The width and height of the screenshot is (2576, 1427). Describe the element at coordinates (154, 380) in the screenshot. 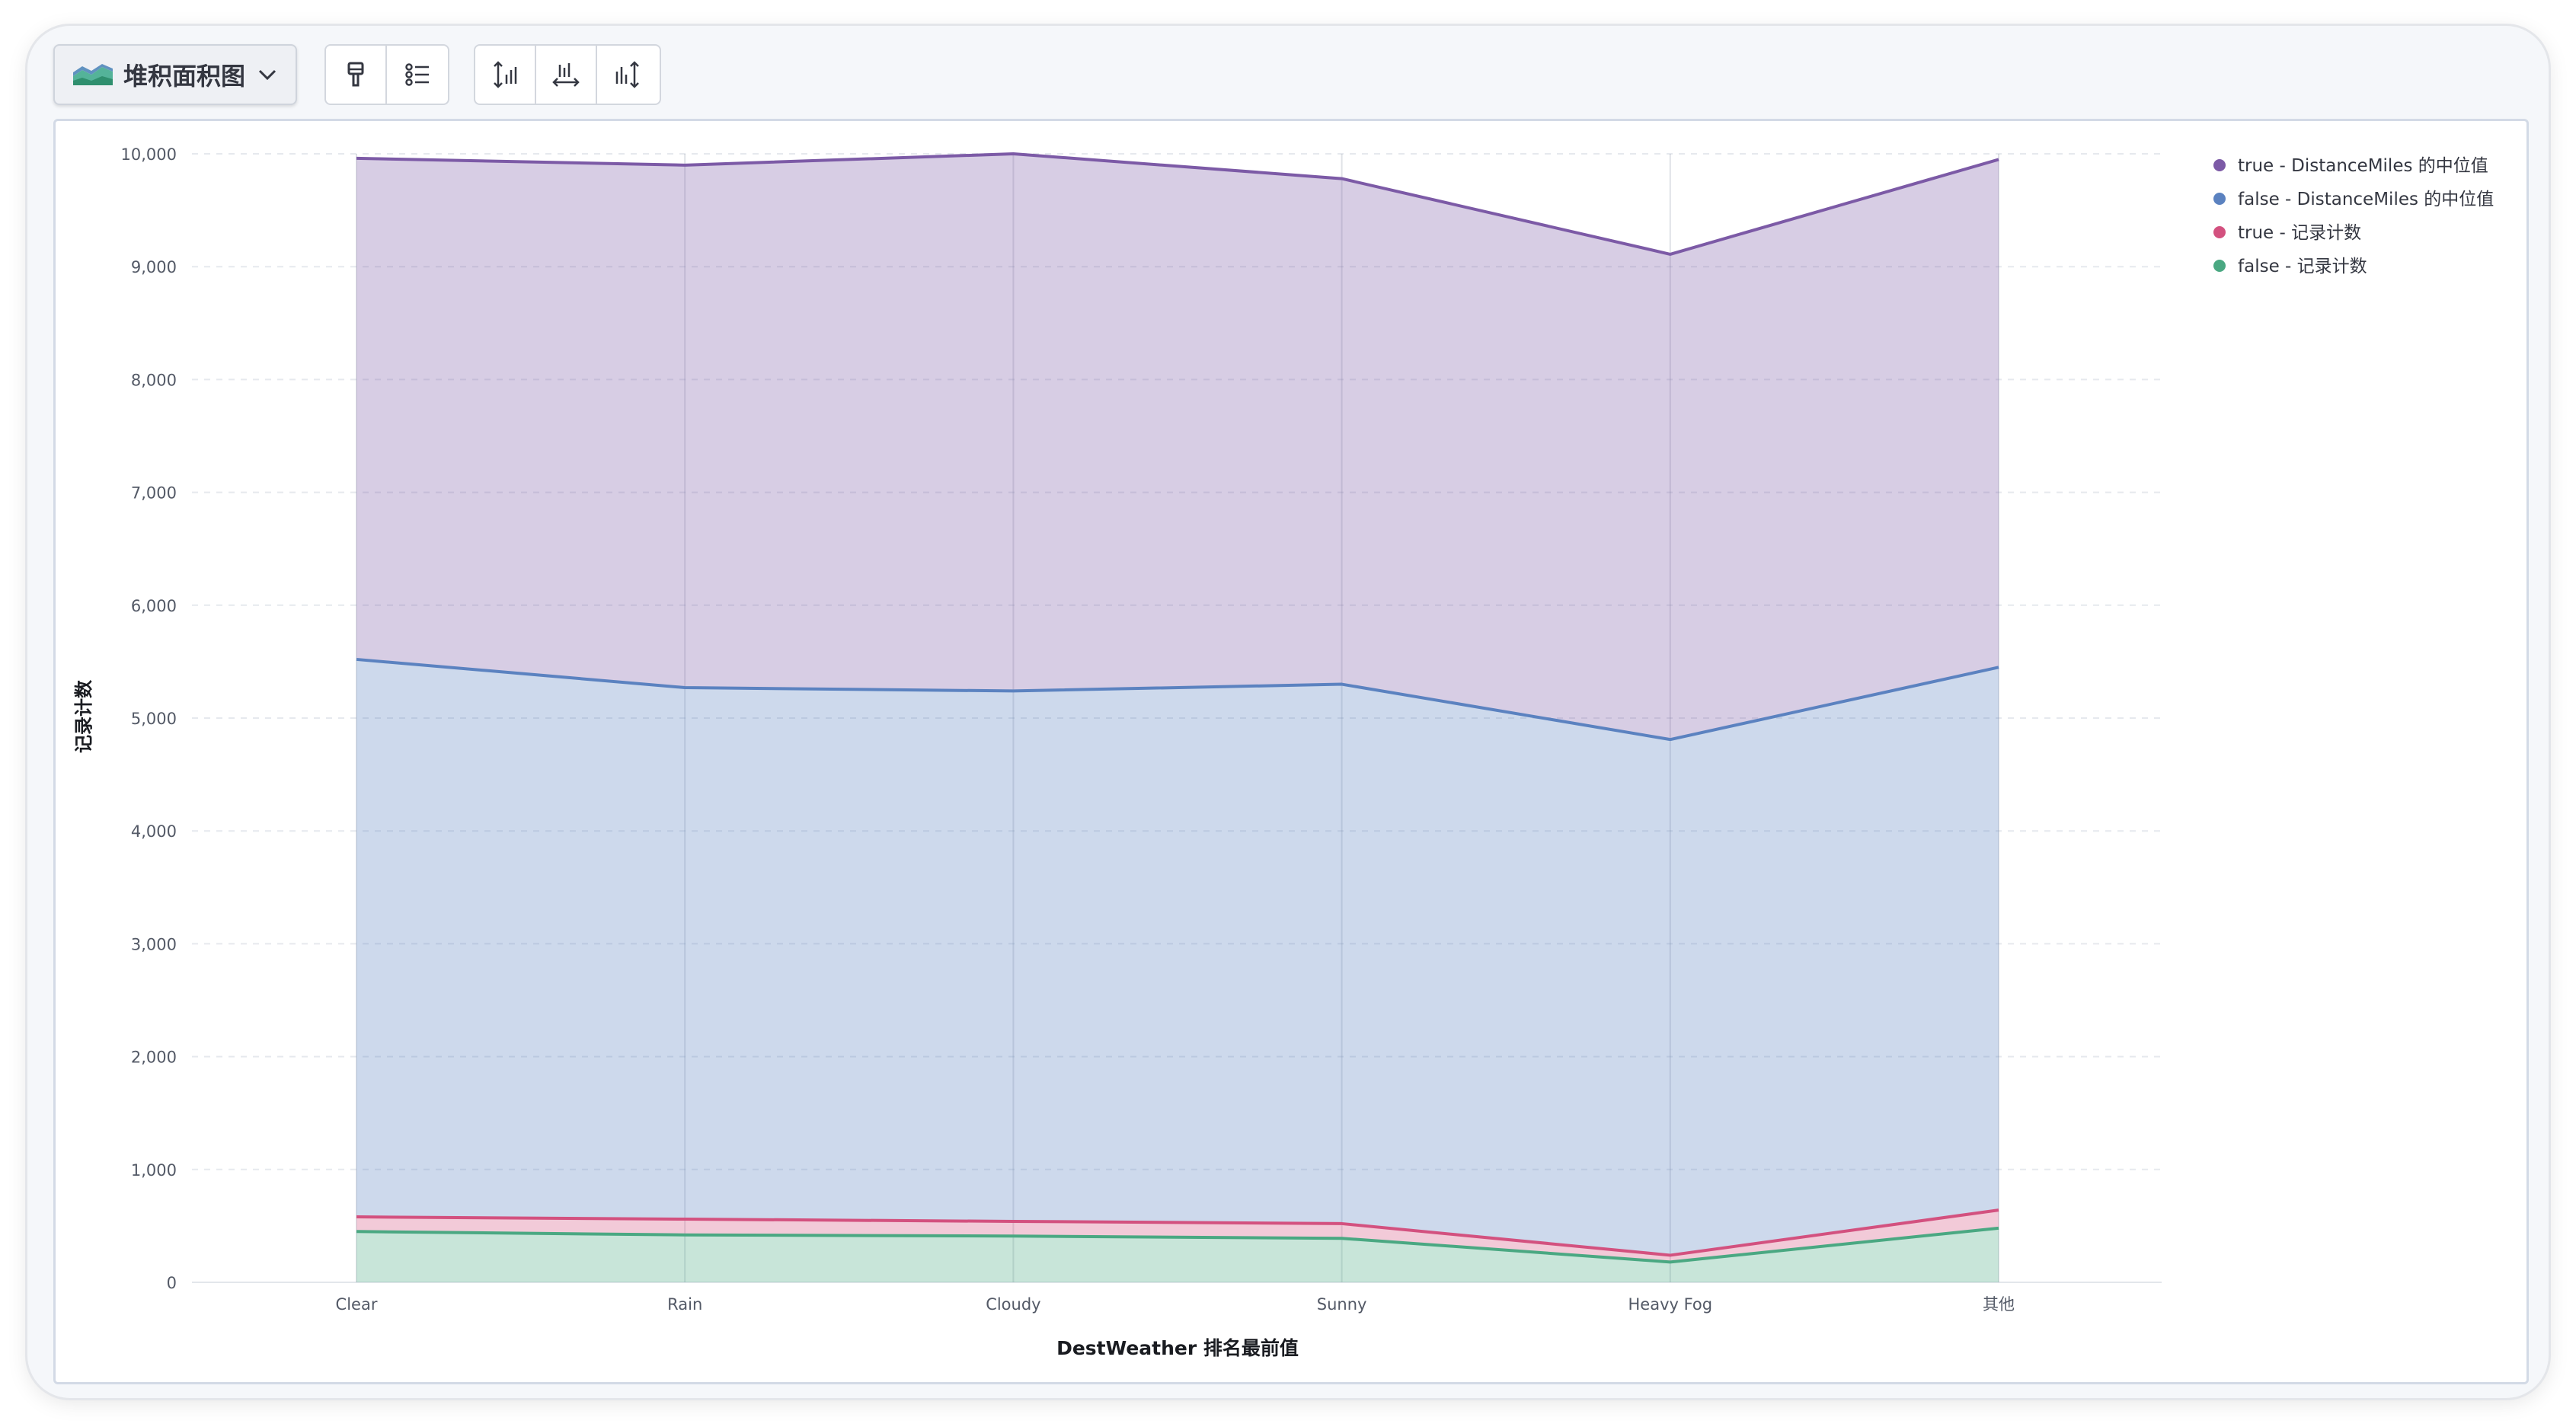

I see `y-tick-label: 8,000` at that location.